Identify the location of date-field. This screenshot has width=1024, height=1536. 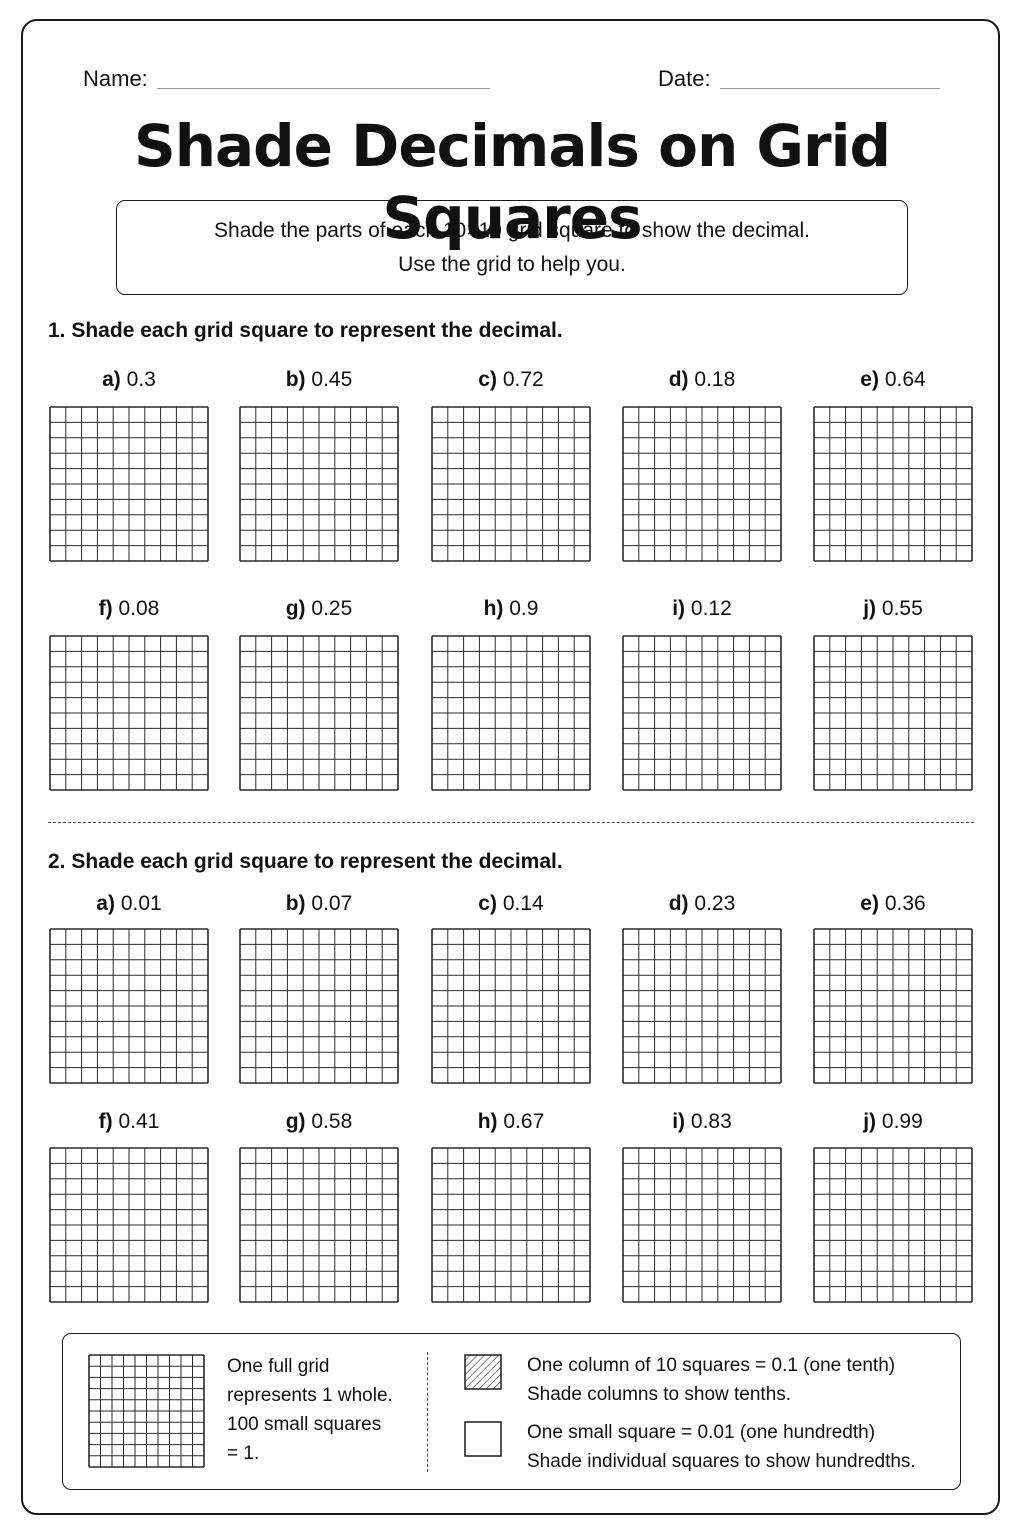
(830, 88).